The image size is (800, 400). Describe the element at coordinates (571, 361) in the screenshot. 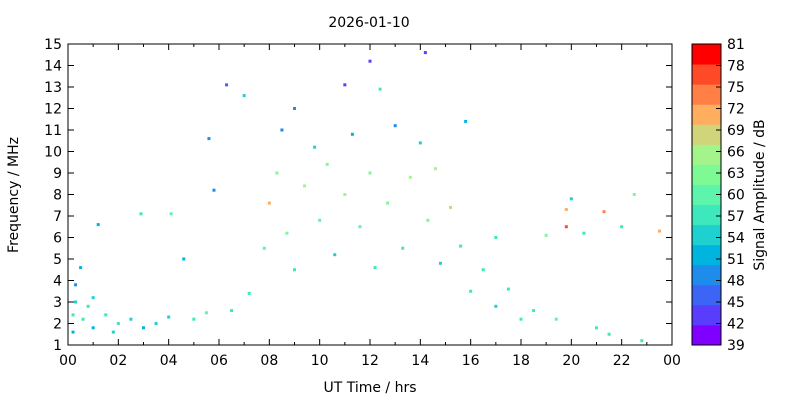

I see `x-tick-label: 20` at that location.